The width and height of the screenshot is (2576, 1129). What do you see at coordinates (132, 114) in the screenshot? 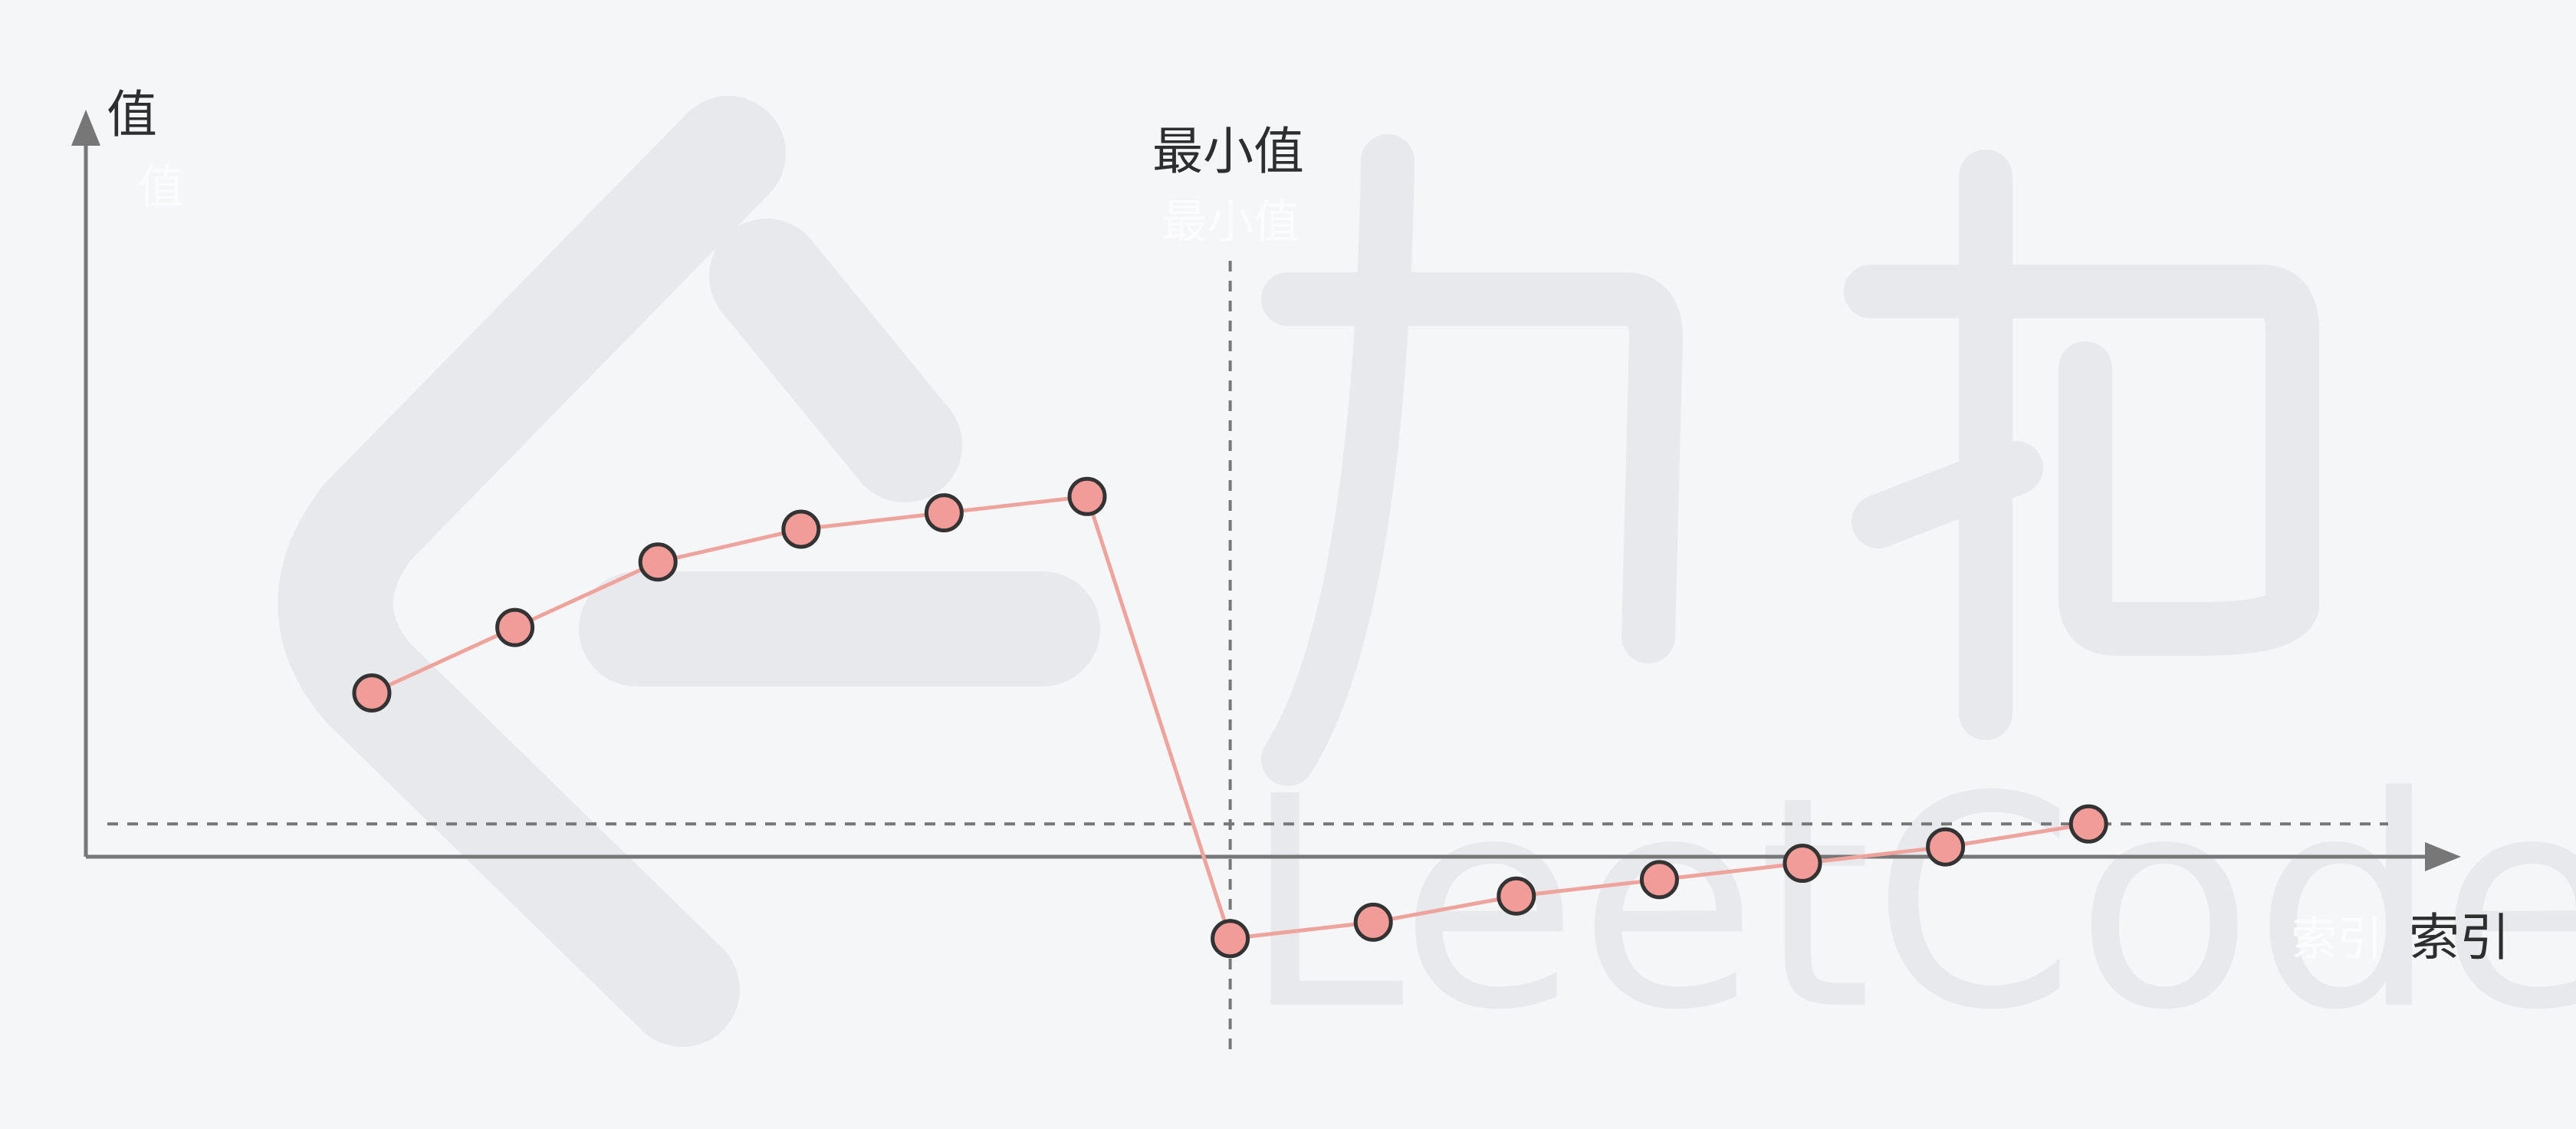
I see `y-axis-label: 值` at bounding box center [132, 114].